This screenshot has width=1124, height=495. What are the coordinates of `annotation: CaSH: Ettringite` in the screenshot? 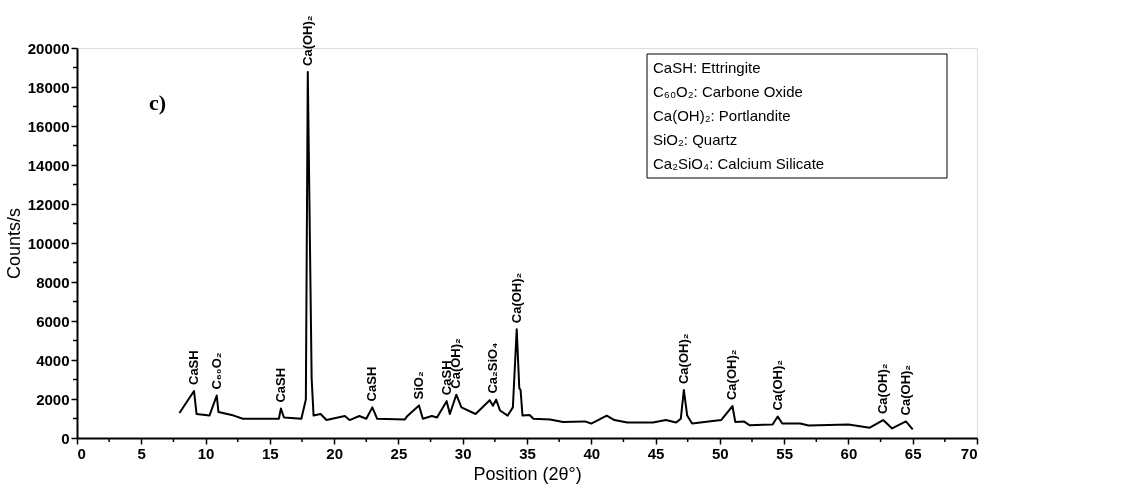 It's located at (707, 67).